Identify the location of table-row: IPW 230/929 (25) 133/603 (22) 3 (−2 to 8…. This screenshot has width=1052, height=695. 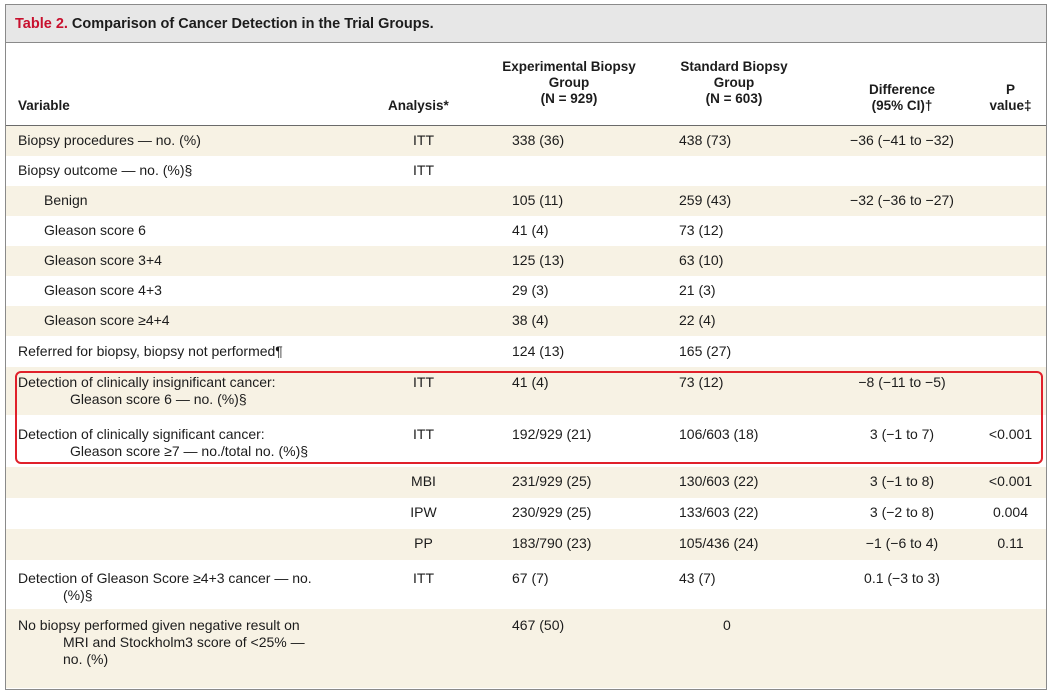
(719, 512).